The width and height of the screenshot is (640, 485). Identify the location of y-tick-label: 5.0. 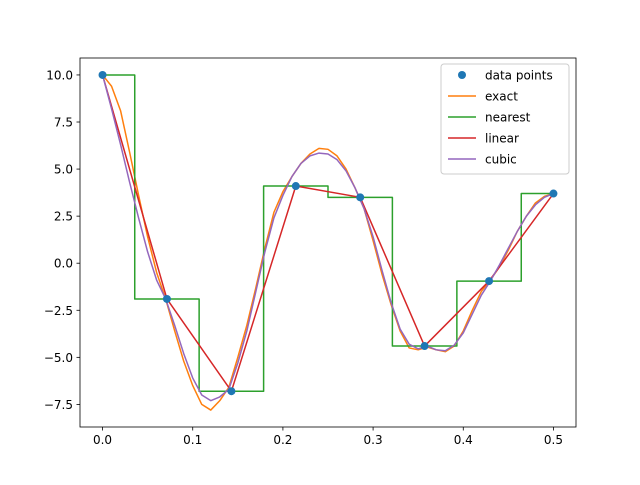
(63, 170).